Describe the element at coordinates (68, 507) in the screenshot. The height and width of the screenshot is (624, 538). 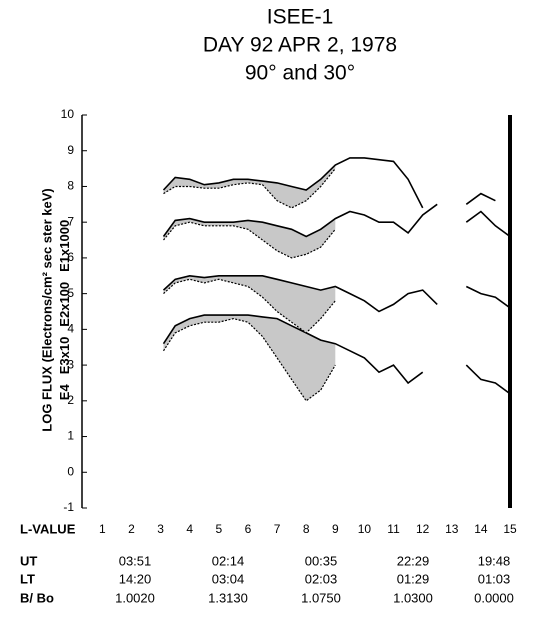
I see `y-tick-label: -1` at that location.